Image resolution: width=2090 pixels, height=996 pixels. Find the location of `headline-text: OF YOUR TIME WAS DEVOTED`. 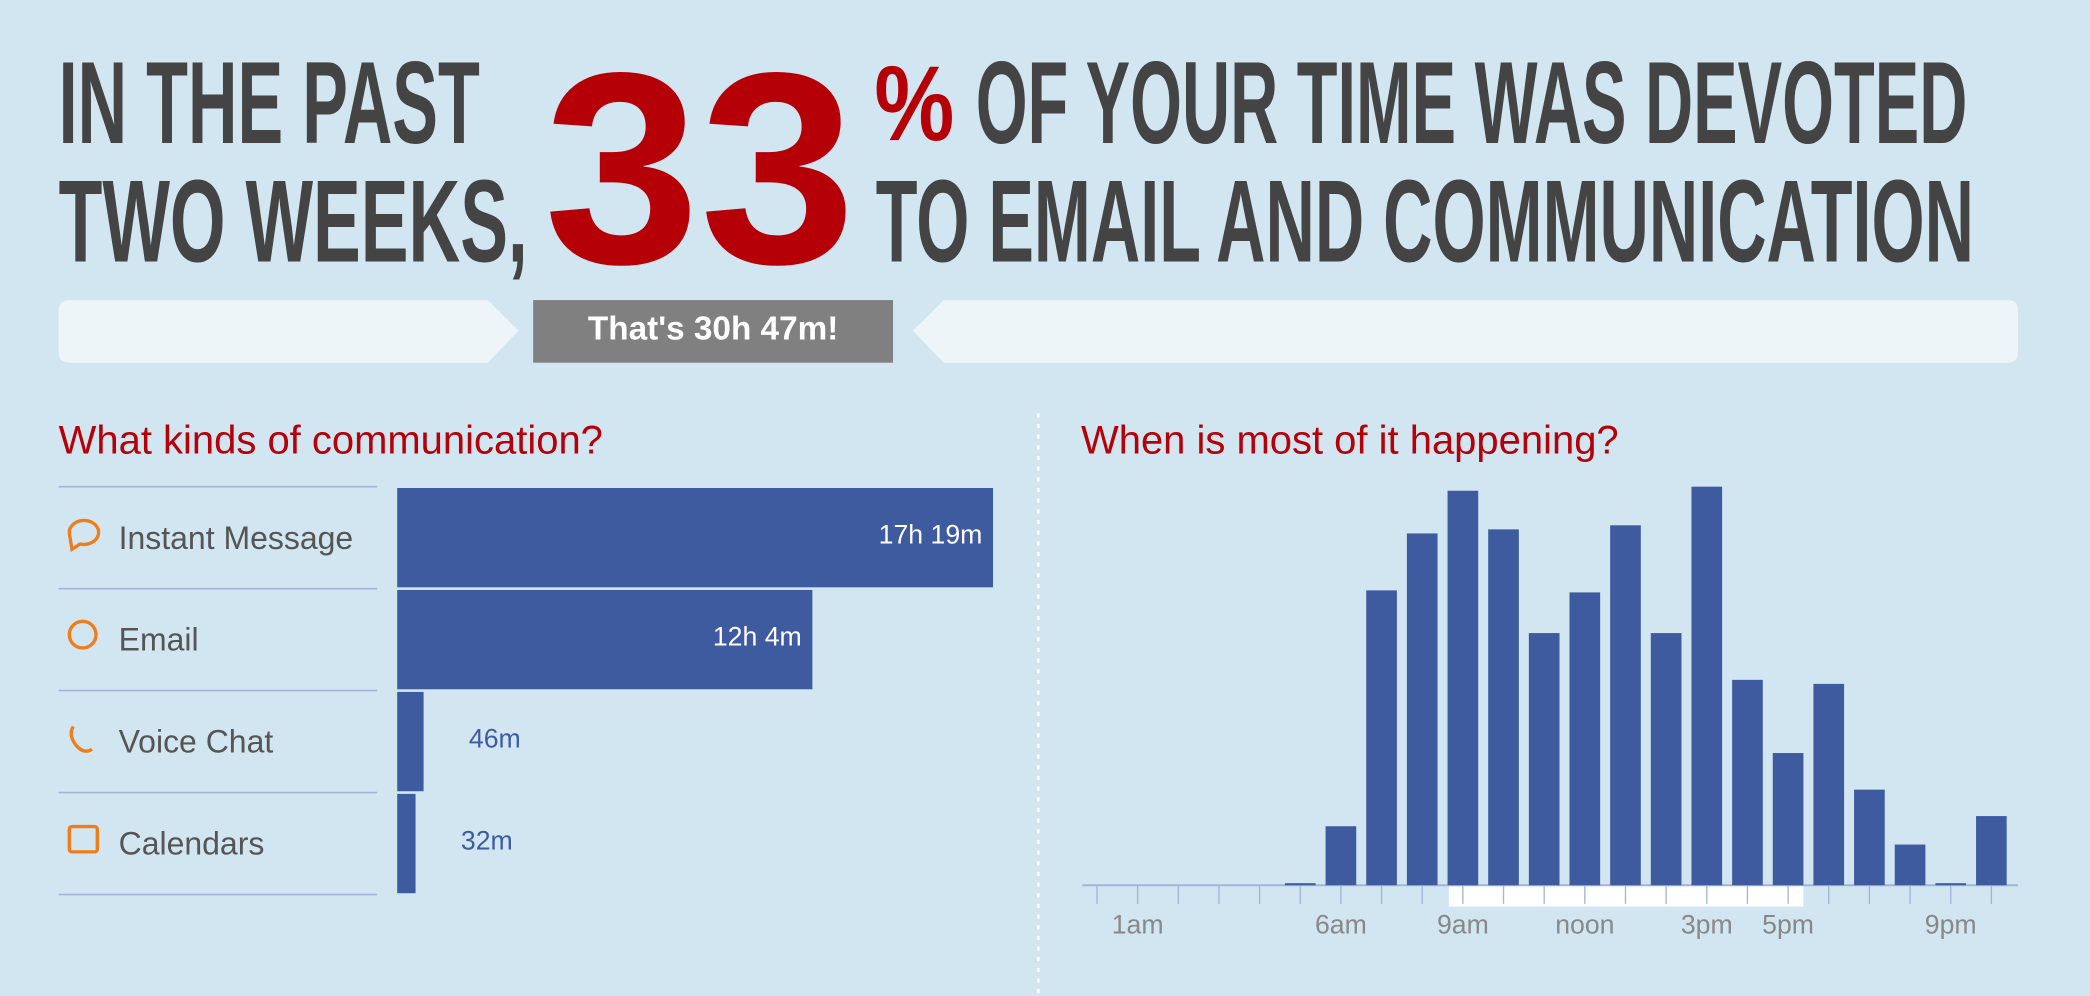

headline-text: OF YOUR TIME WAS DEVOTED is located at coordinates (1472, 102).